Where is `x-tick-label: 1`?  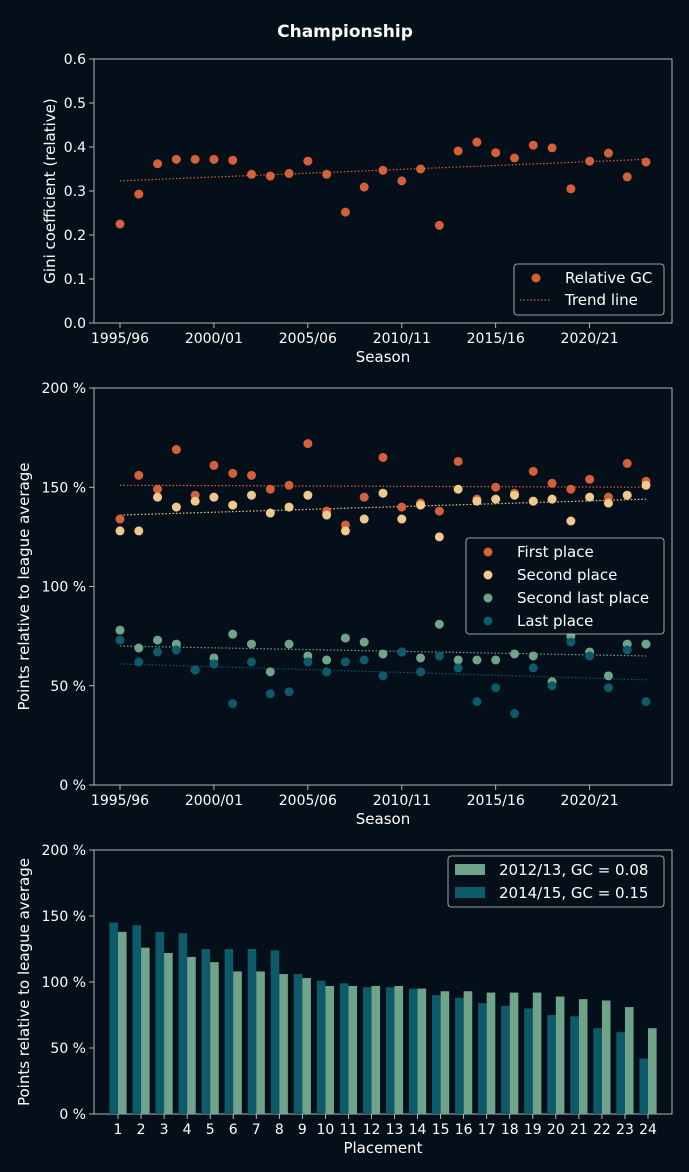
x-tick-label: 1 is located at coordinates (118, 1130).